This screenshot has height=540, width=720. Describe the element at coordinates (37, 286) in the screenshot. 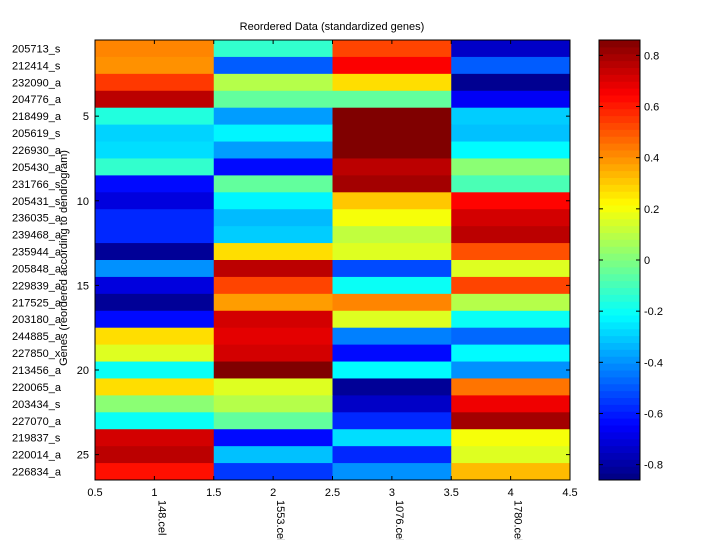

I see `gene-label: 229839_a` at that location.